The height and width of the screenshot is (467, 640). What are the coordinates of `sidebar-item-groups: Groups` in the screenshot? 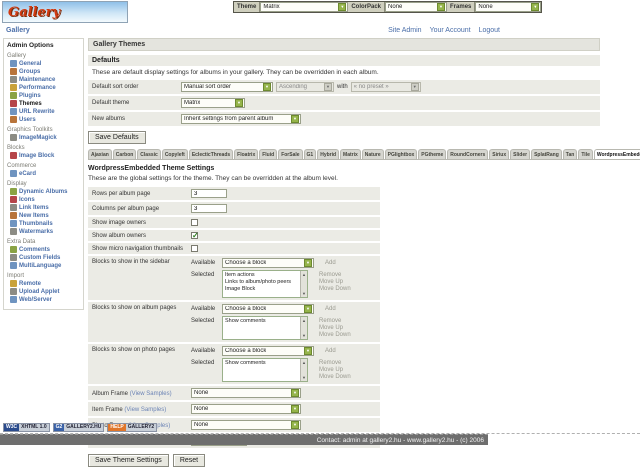 It's located at (45, 71).